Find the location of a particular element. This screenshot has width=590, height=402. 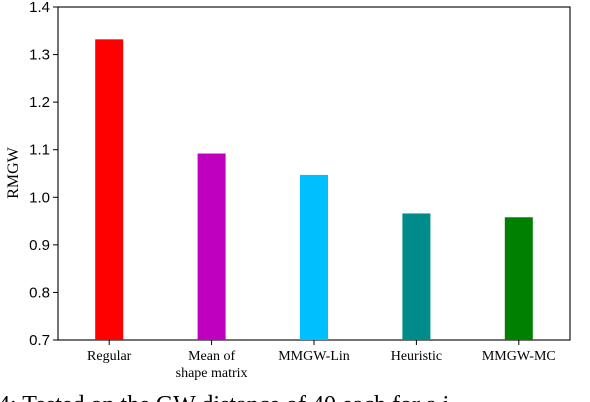

y-tick-label: 0.7 is located at coordinates (39, 340).